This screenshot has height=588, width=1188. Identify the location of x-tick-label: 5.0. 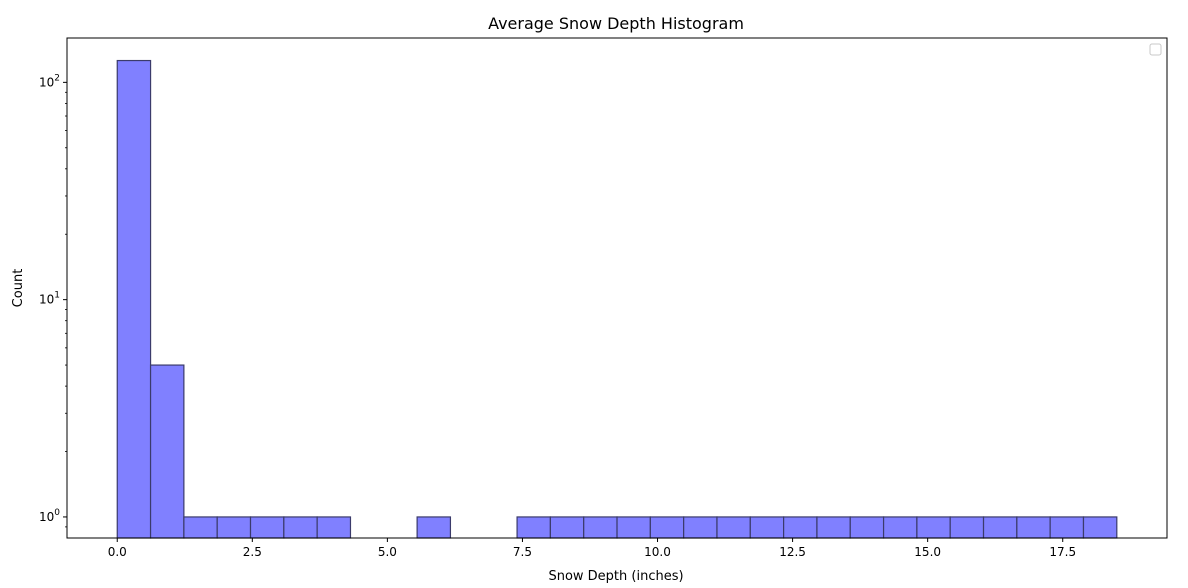
(387, 552).